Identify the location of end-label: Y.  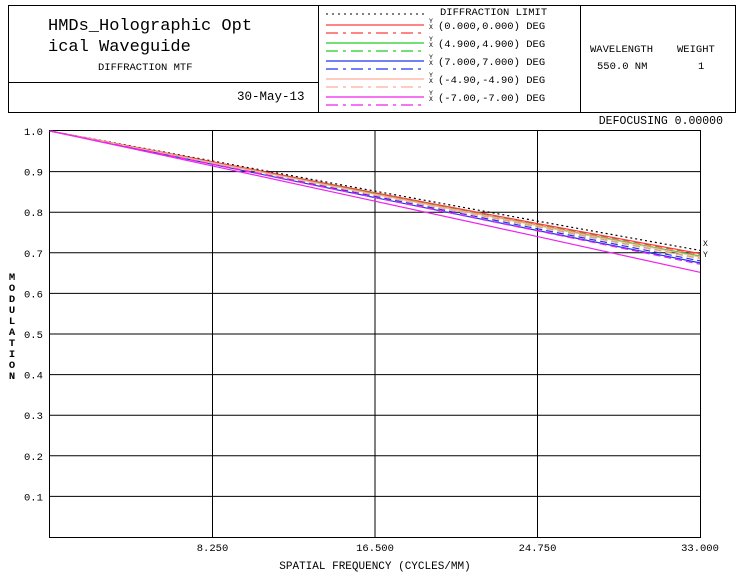
(705, 255).